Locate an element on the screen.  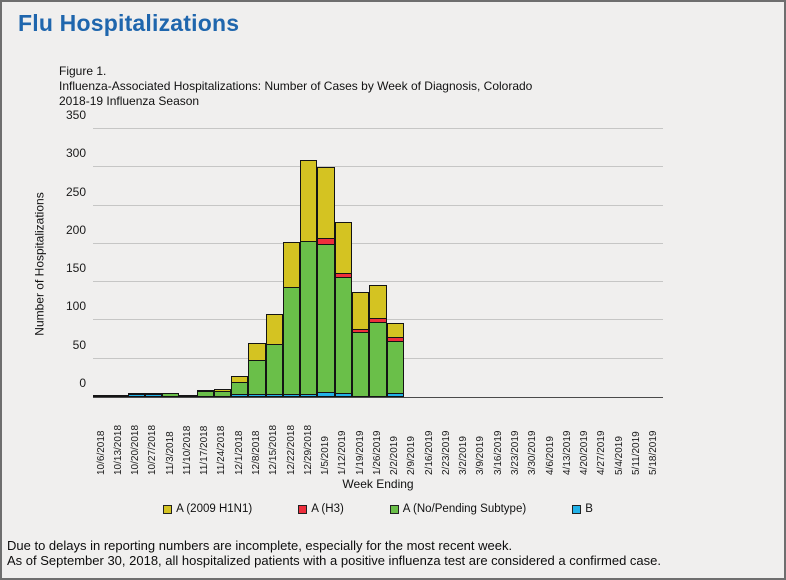
x-label-slot: 12/8/2018 is located at coordinates (256, 439).